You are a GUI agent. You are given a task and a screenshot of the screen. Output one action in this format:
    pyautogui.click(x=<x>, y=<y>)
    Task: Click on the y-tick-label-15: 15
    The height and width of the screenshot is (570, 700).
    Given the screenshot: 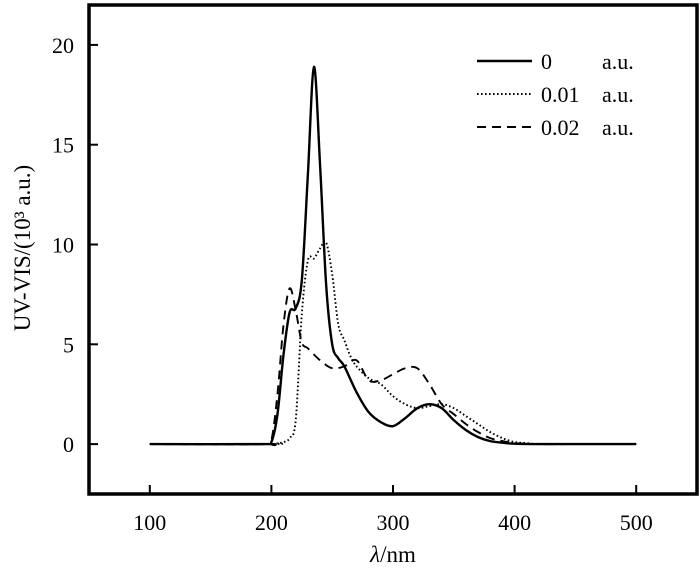 What is the action you would take?
    pyautogui.click(x=63, y=145)
    